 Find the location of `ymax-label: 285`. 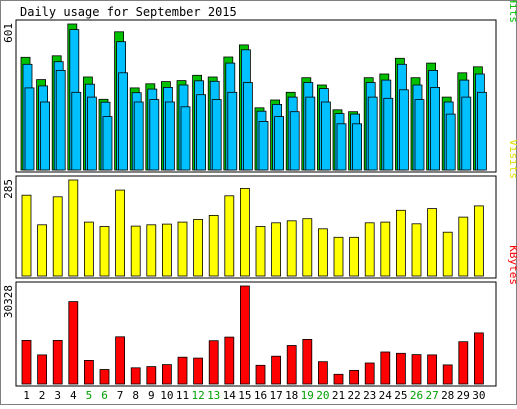

ymax-label: 285 is located at coordinates (8, 189).